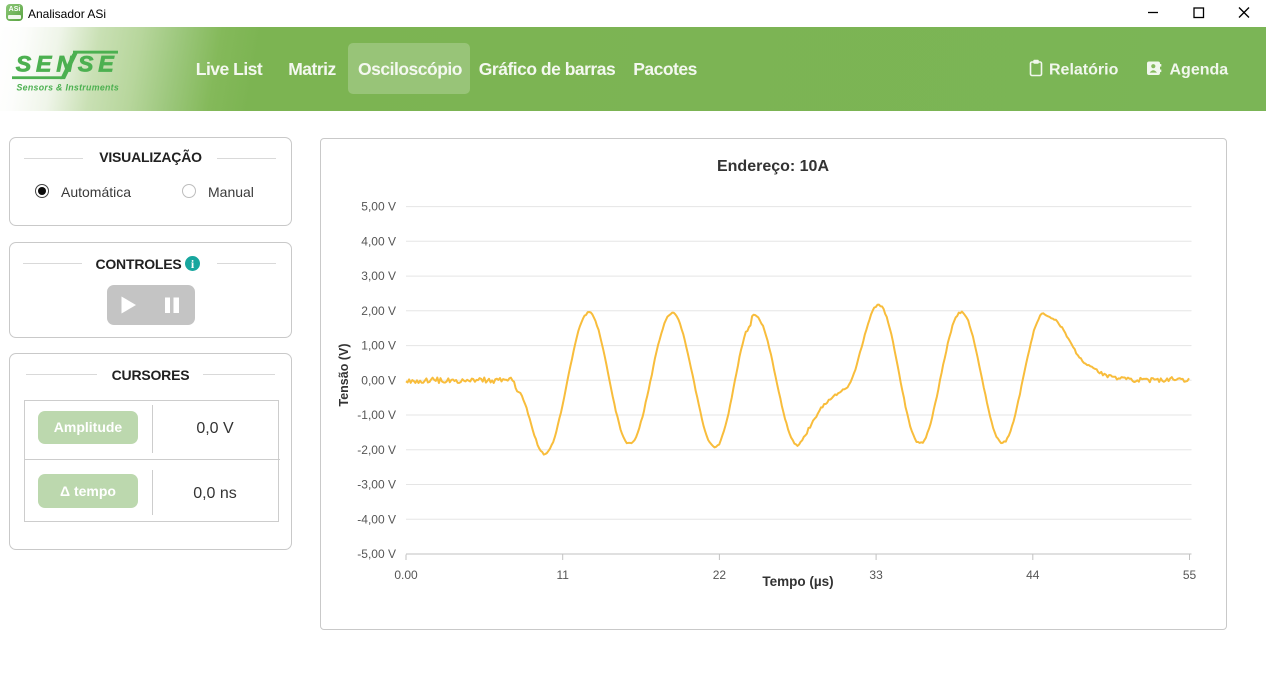 Image resolution: width=1266 pixels, height=680 pixels. What do you see at coordinates (720, 575) in the screenshot?
I see `svg-text: 22` at bounding box center [720, 575].